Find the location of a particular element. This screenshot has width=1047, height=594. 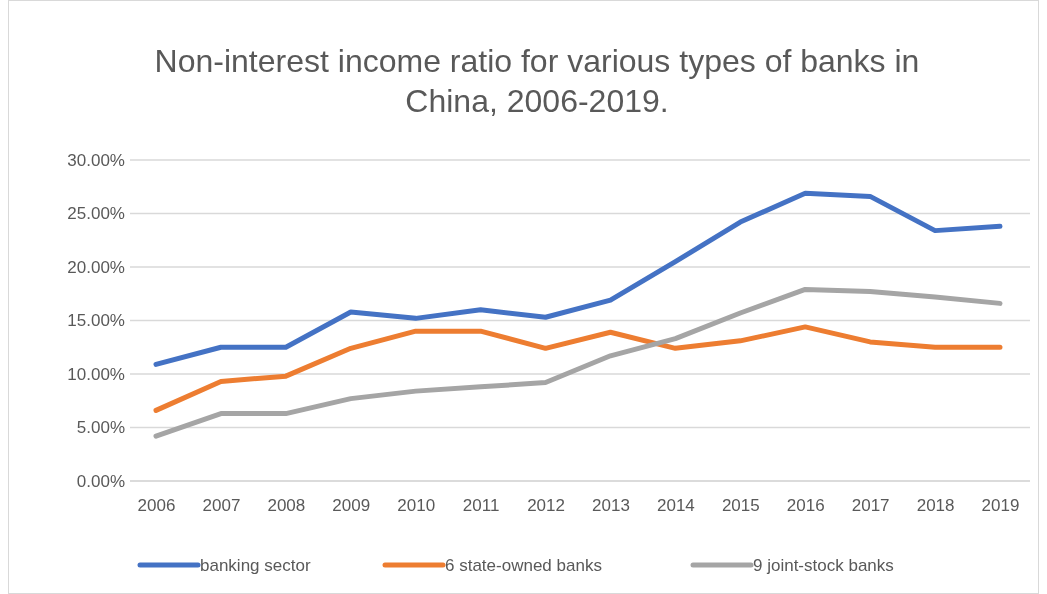

x-tick-label: 2011 is located at coordinates (481, 506).